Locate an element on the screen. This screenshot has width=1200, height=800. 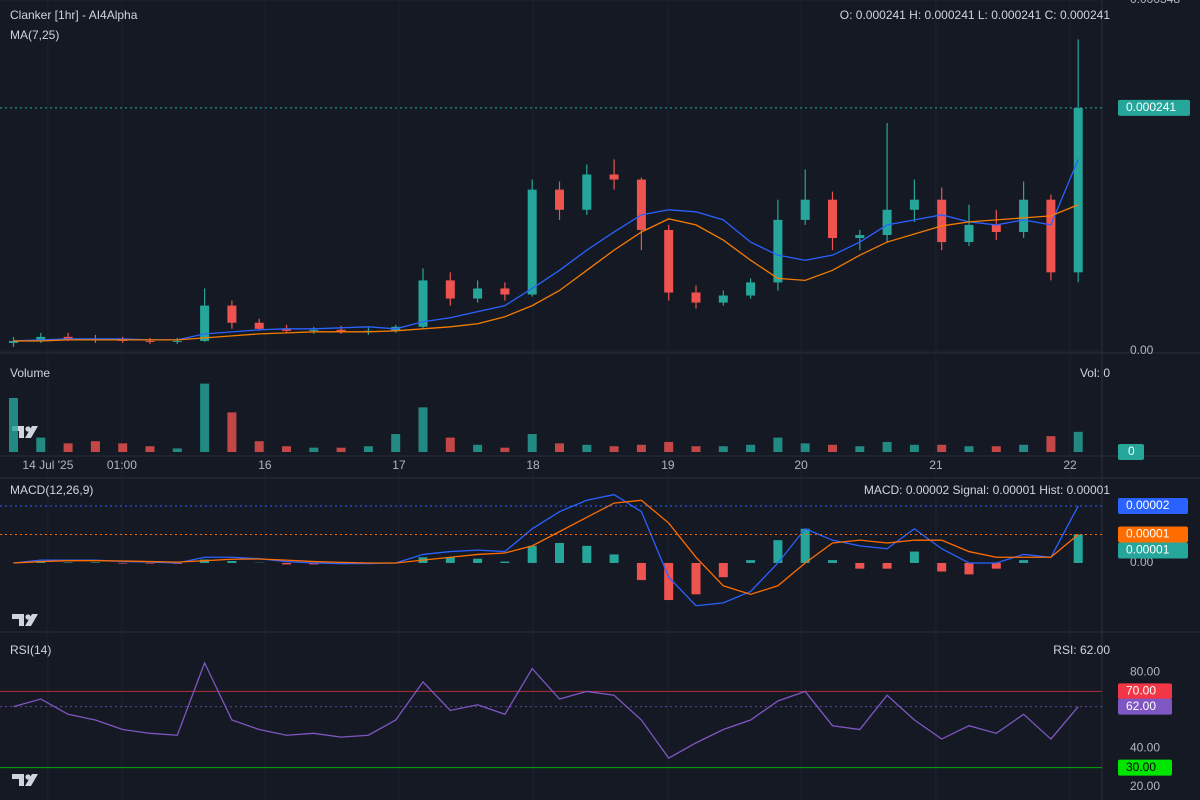
price-marker is located at coordinates (1154, 107).